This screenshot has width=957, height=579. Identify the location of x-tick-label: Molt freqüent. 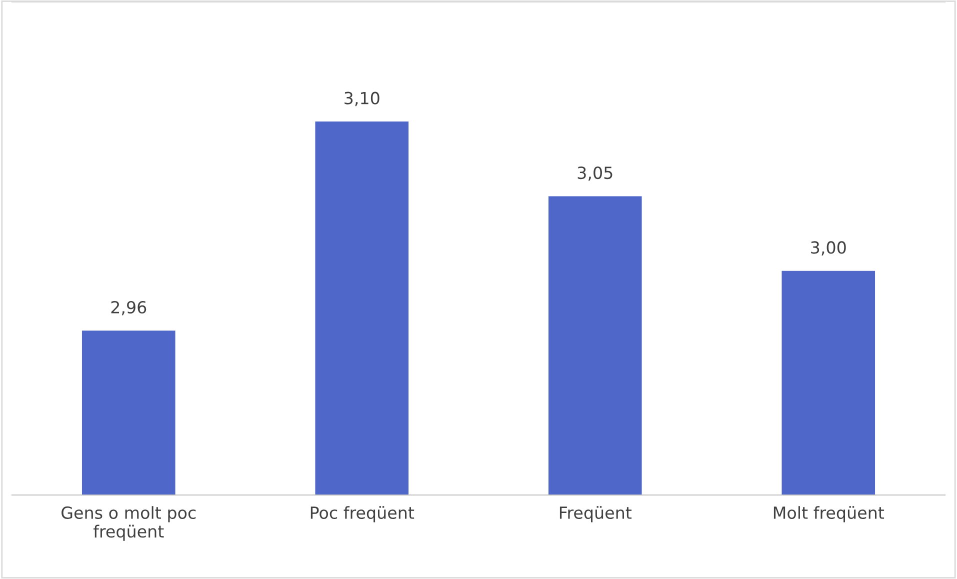
(829, 514).